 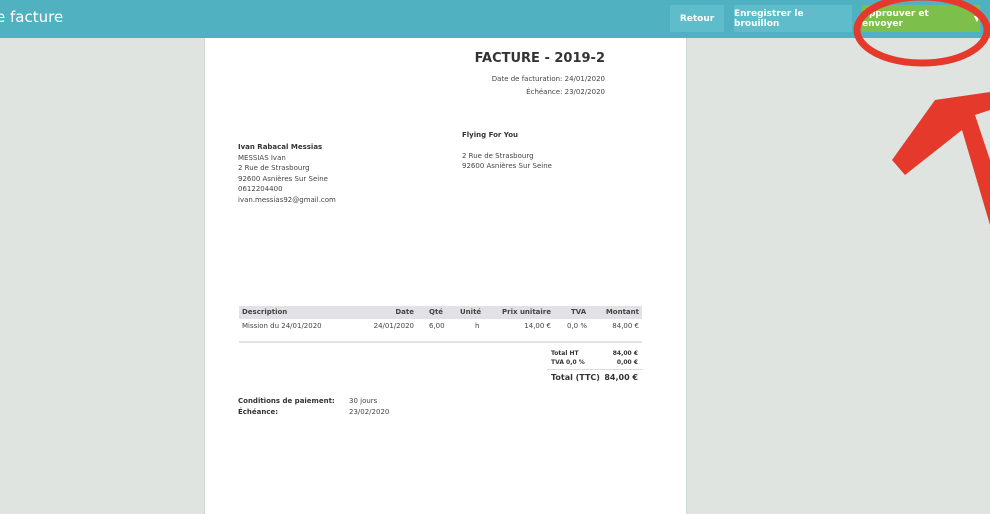 What do you see at coordinates (32, 17) in the screenshot?
I see `page-title: e facture` at bounding box center [32, 17].